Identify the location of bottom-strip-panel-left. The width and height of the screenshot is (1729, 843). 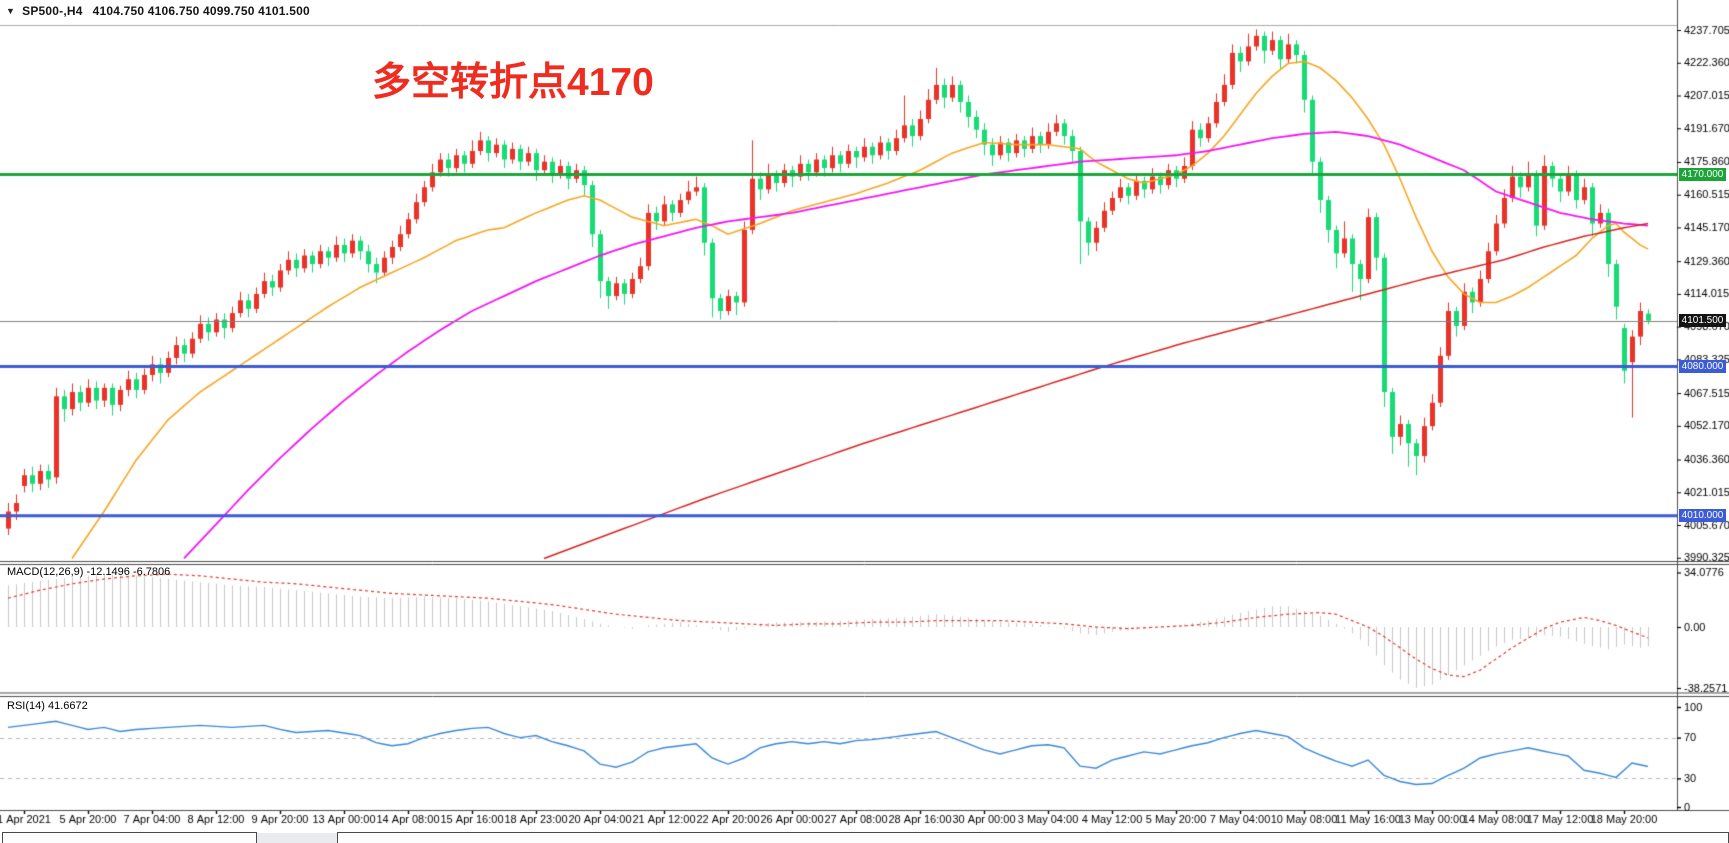
(129, 837).